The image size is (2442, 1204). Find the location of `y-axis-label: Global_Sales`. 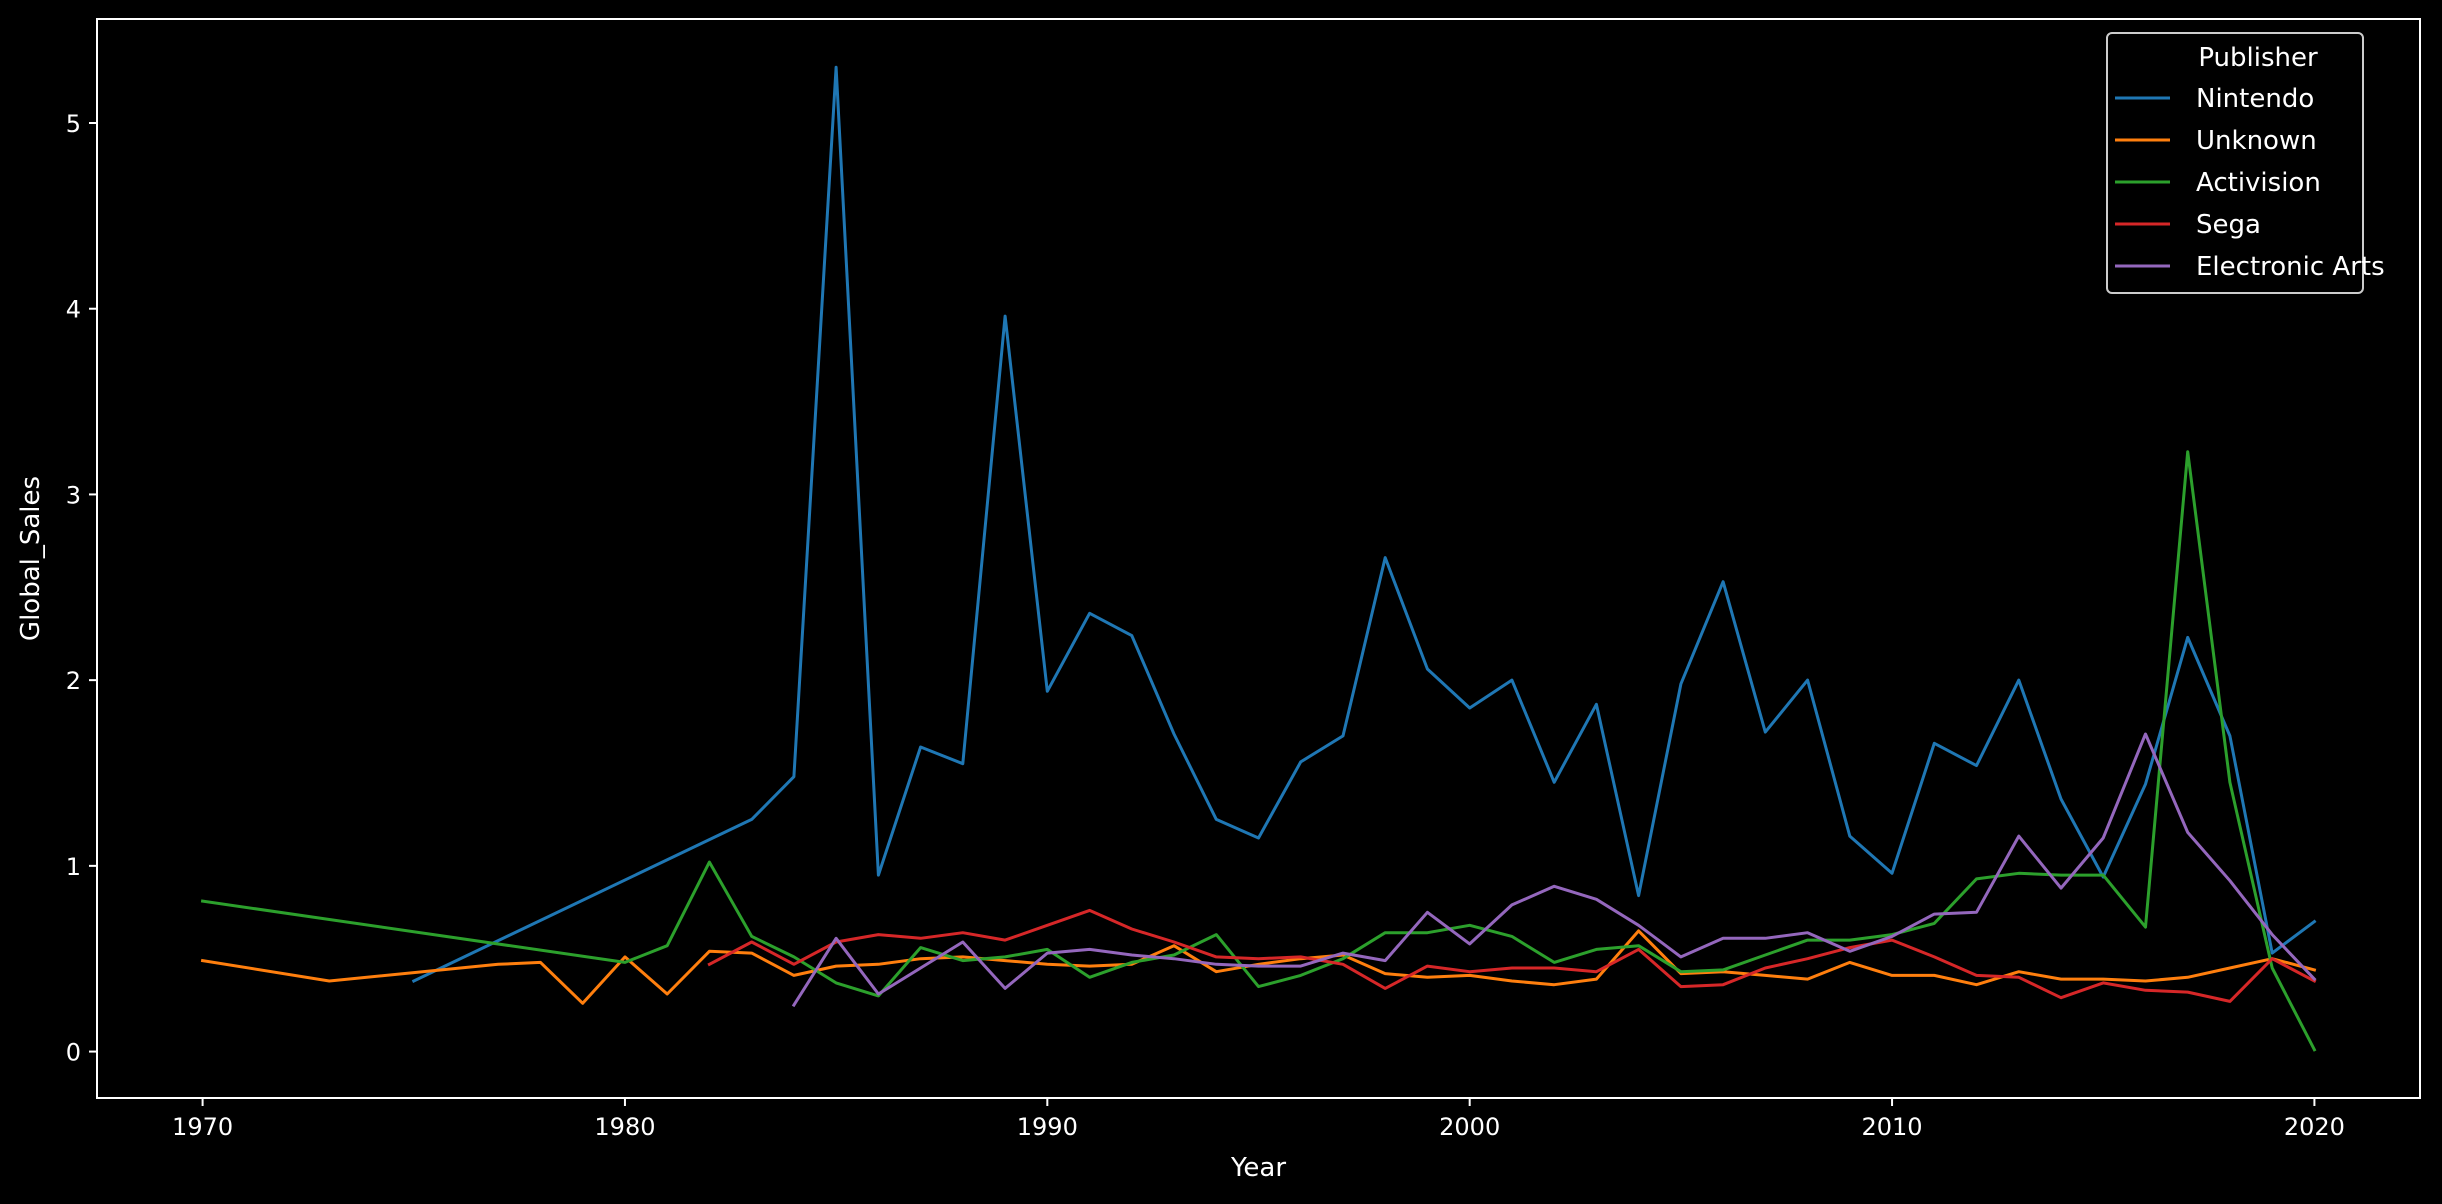

y-axis-label: Global_Sales is located at coordinates (31, 558).